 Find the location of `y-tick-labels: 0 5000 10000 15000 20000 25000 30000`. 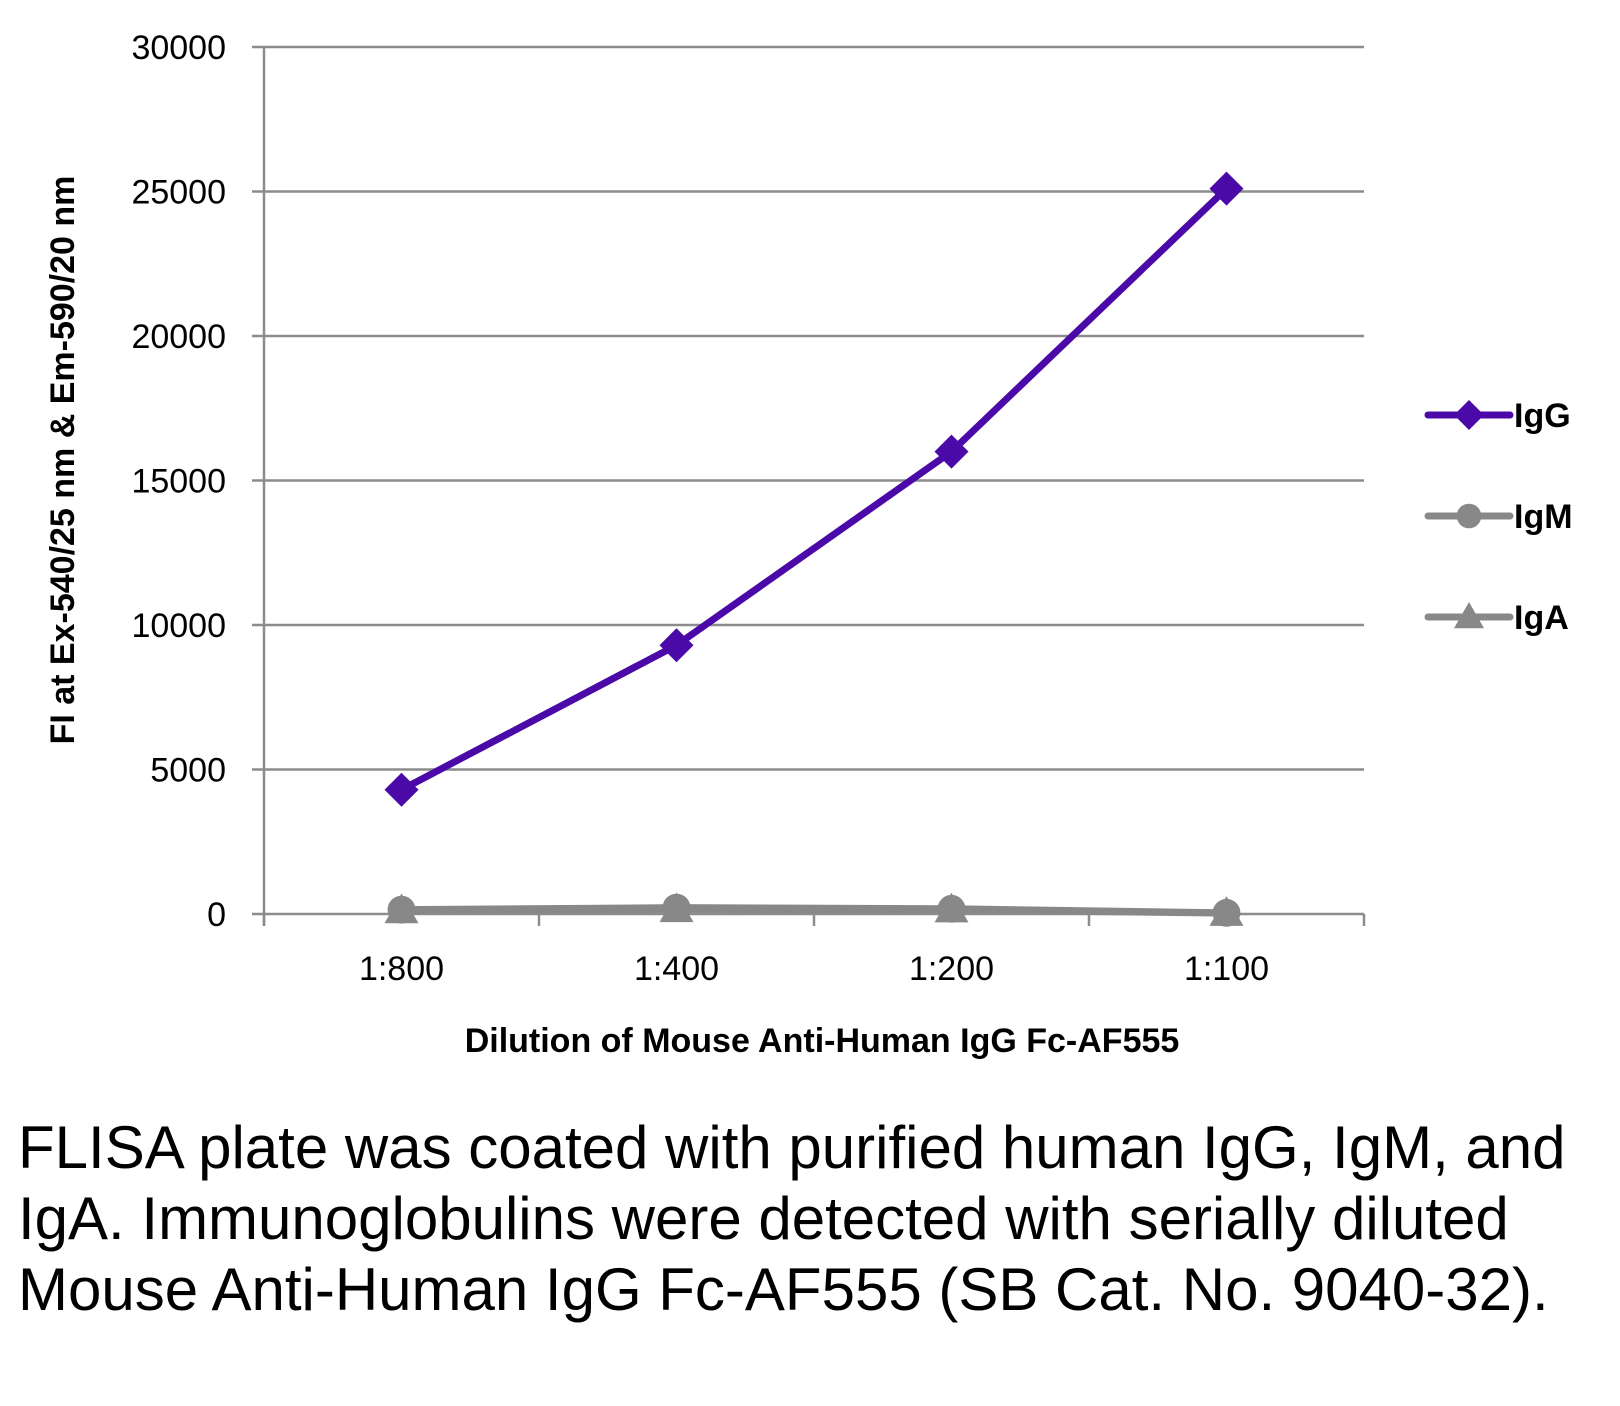

y-tick-labels: 0 5000 10000 15000 20000 25000 30000 is located at coordinates (178, 481).